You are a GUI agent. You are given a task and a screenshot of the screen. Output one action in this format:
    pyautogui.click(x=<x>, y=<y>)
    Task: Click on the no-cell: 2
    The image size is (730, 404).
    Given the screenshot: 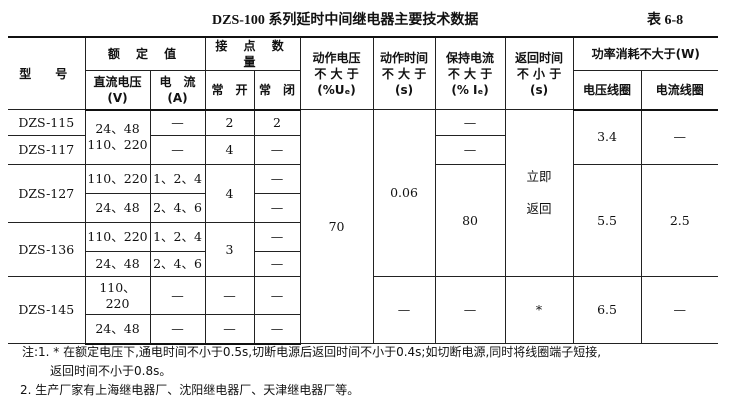 What is the action you would take?
    pyautogui.click(x=229, y=122)
    